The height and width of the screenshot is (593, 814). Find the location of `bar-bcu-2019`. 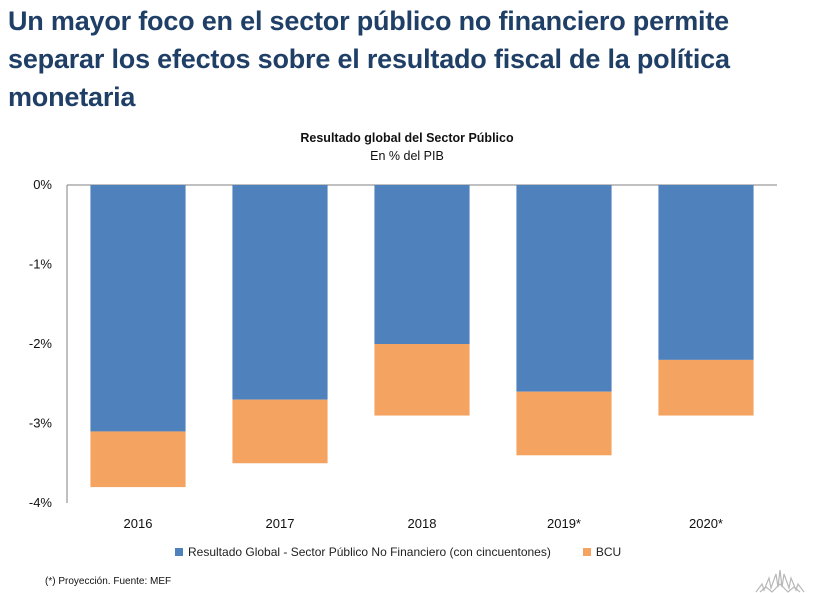

bar-bcu-2019 is located at coordinates (564, 423).